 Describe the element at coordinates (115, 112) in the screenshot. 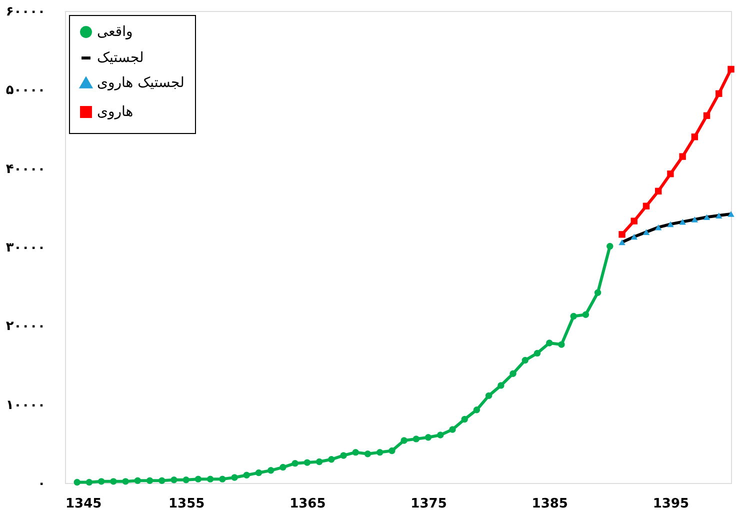

I see `legend-label: هاروی` at that location.